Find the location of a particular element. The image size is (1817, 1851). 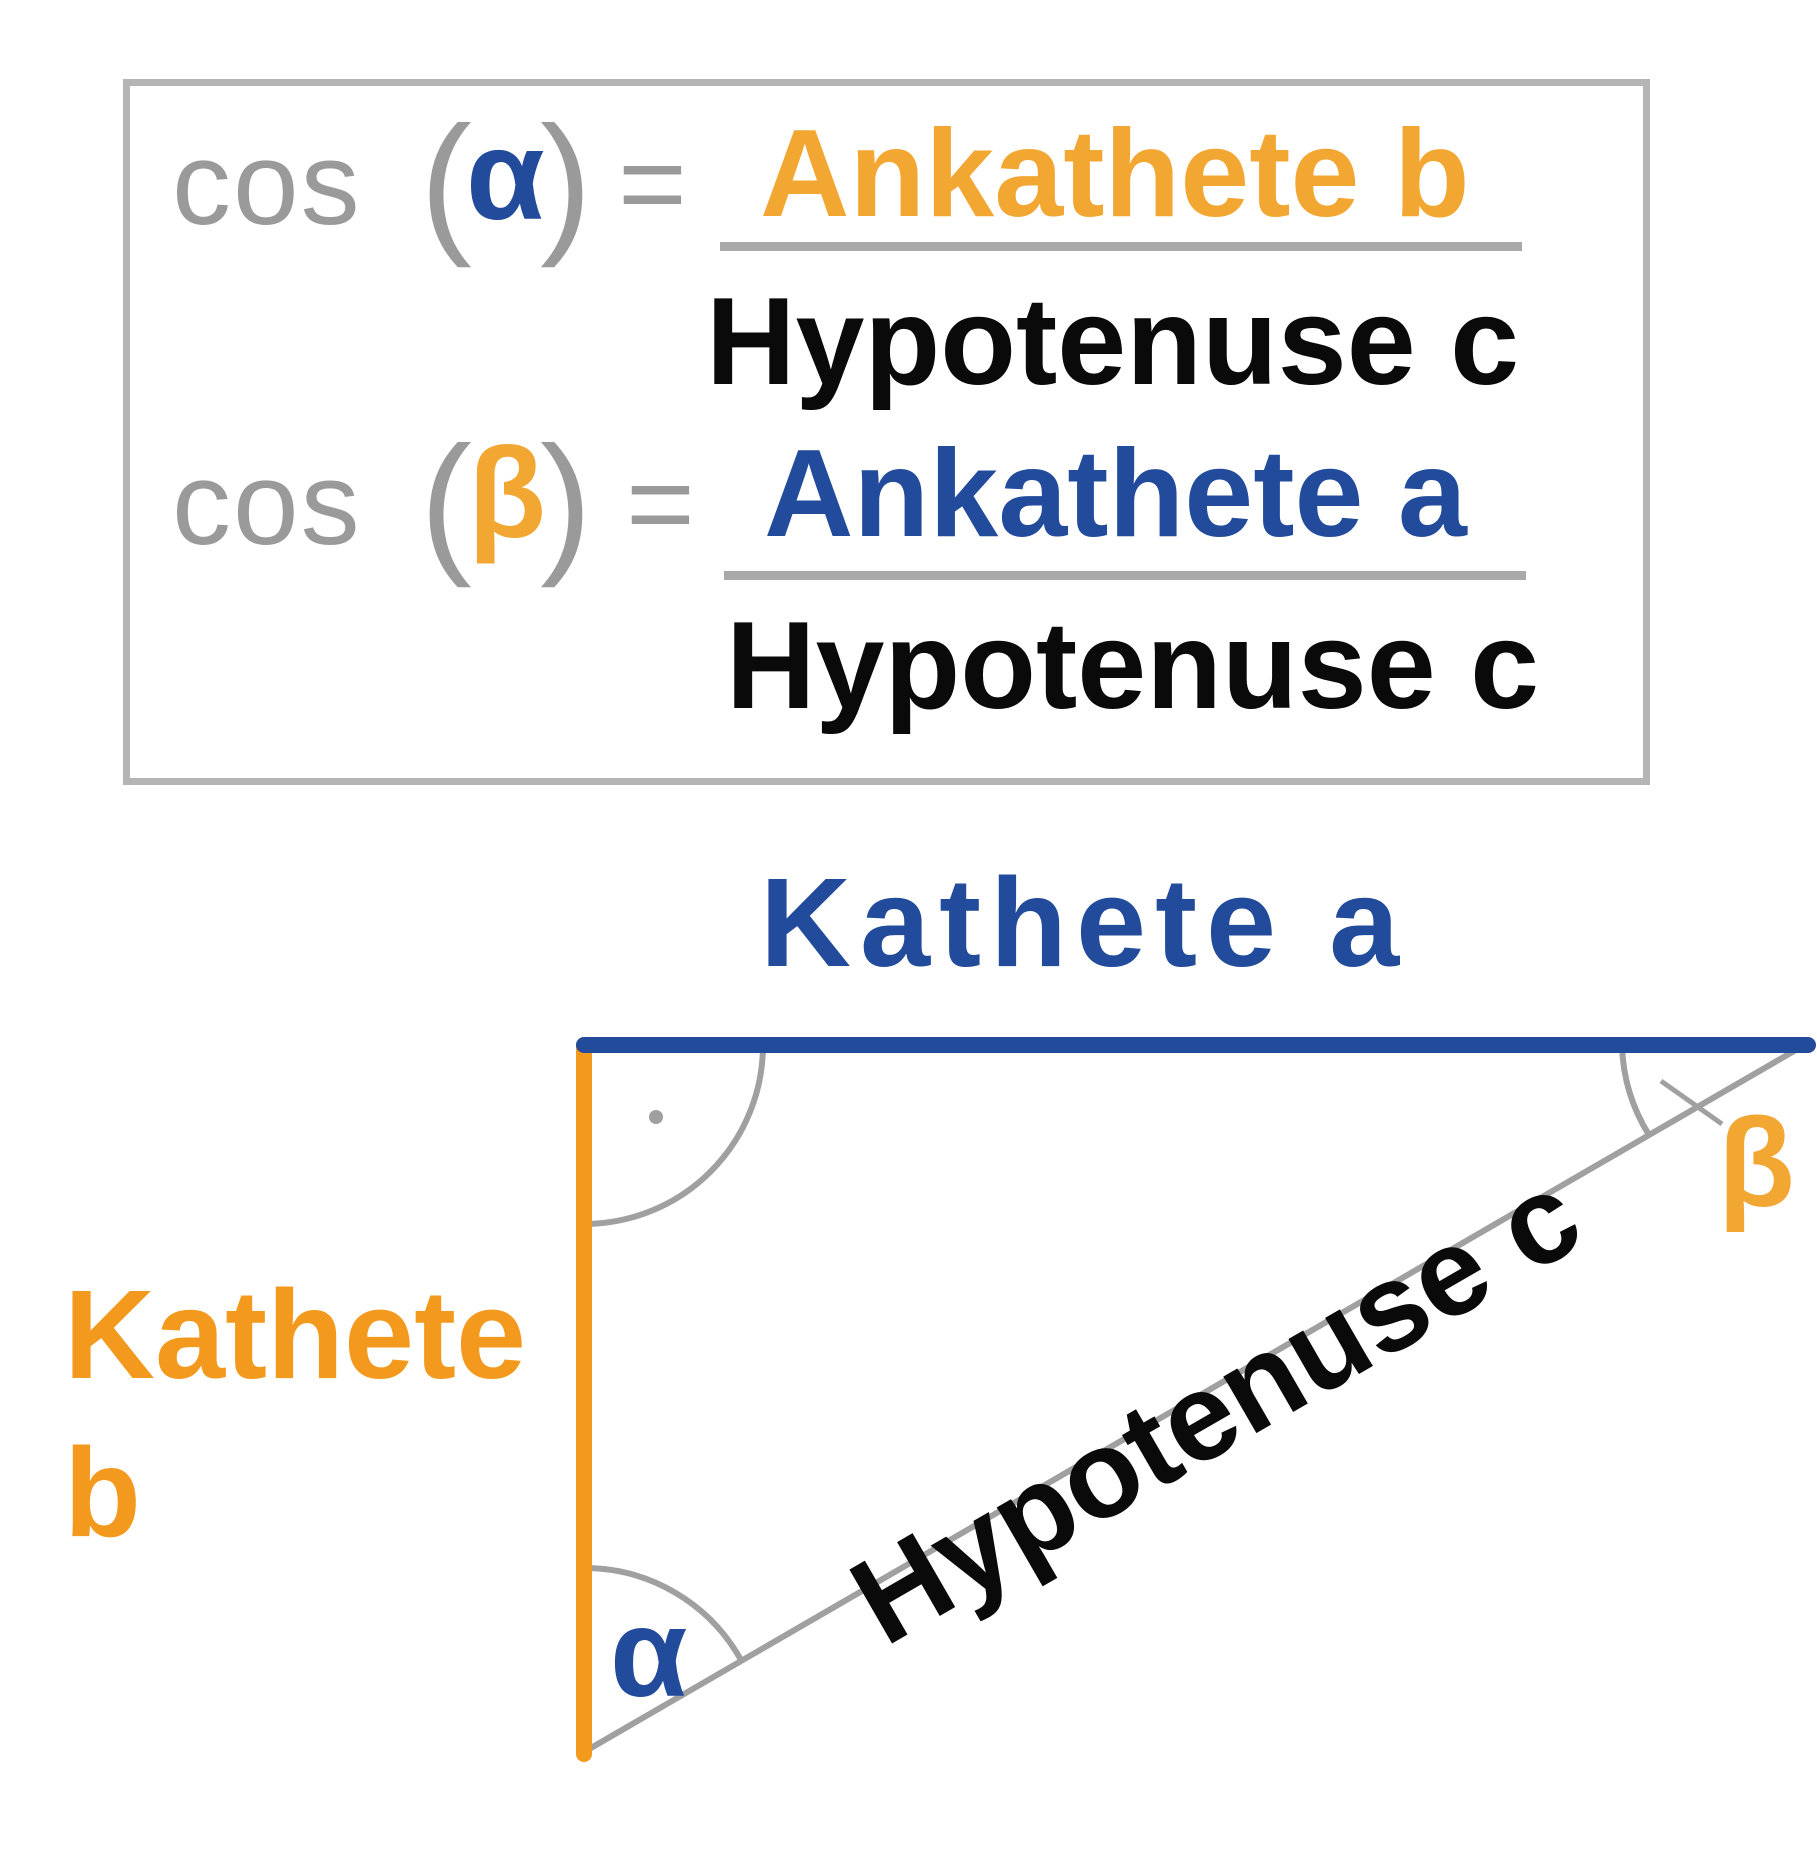

formula-1-equals: = is located at coordinates (652, 184).